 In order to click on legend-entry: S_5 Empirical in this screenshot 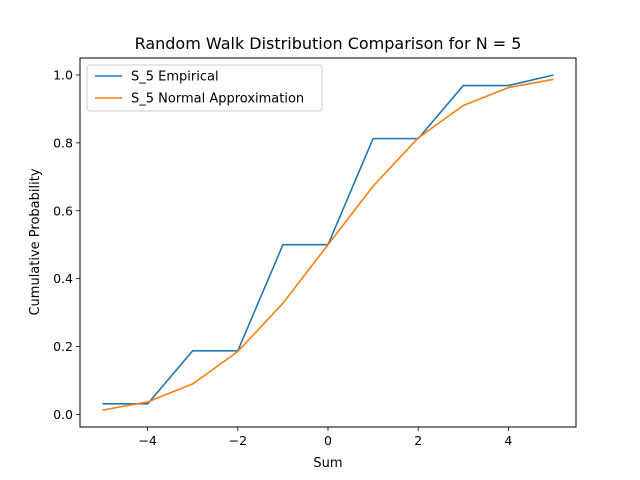, I will do `click(175, 77)`.